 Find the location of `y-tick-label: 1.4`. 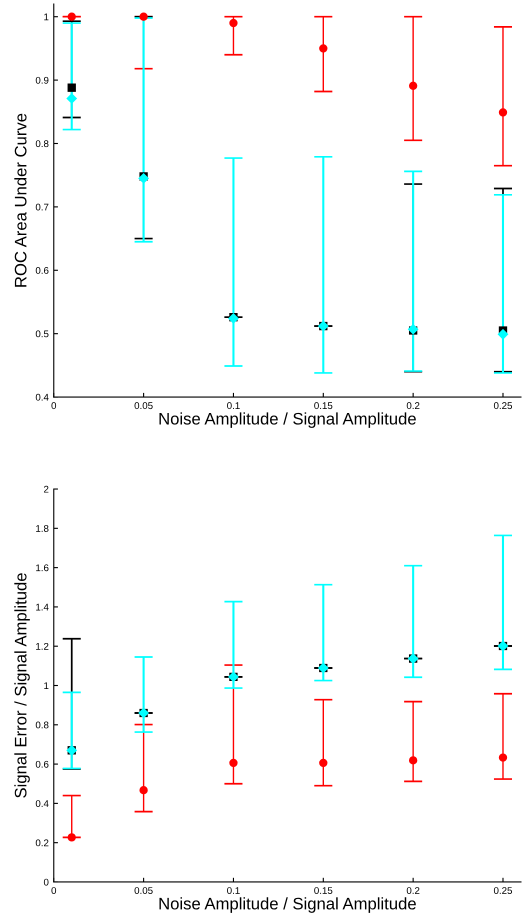

y-tick-label: 1.4 is located at coordinates (42, 607).